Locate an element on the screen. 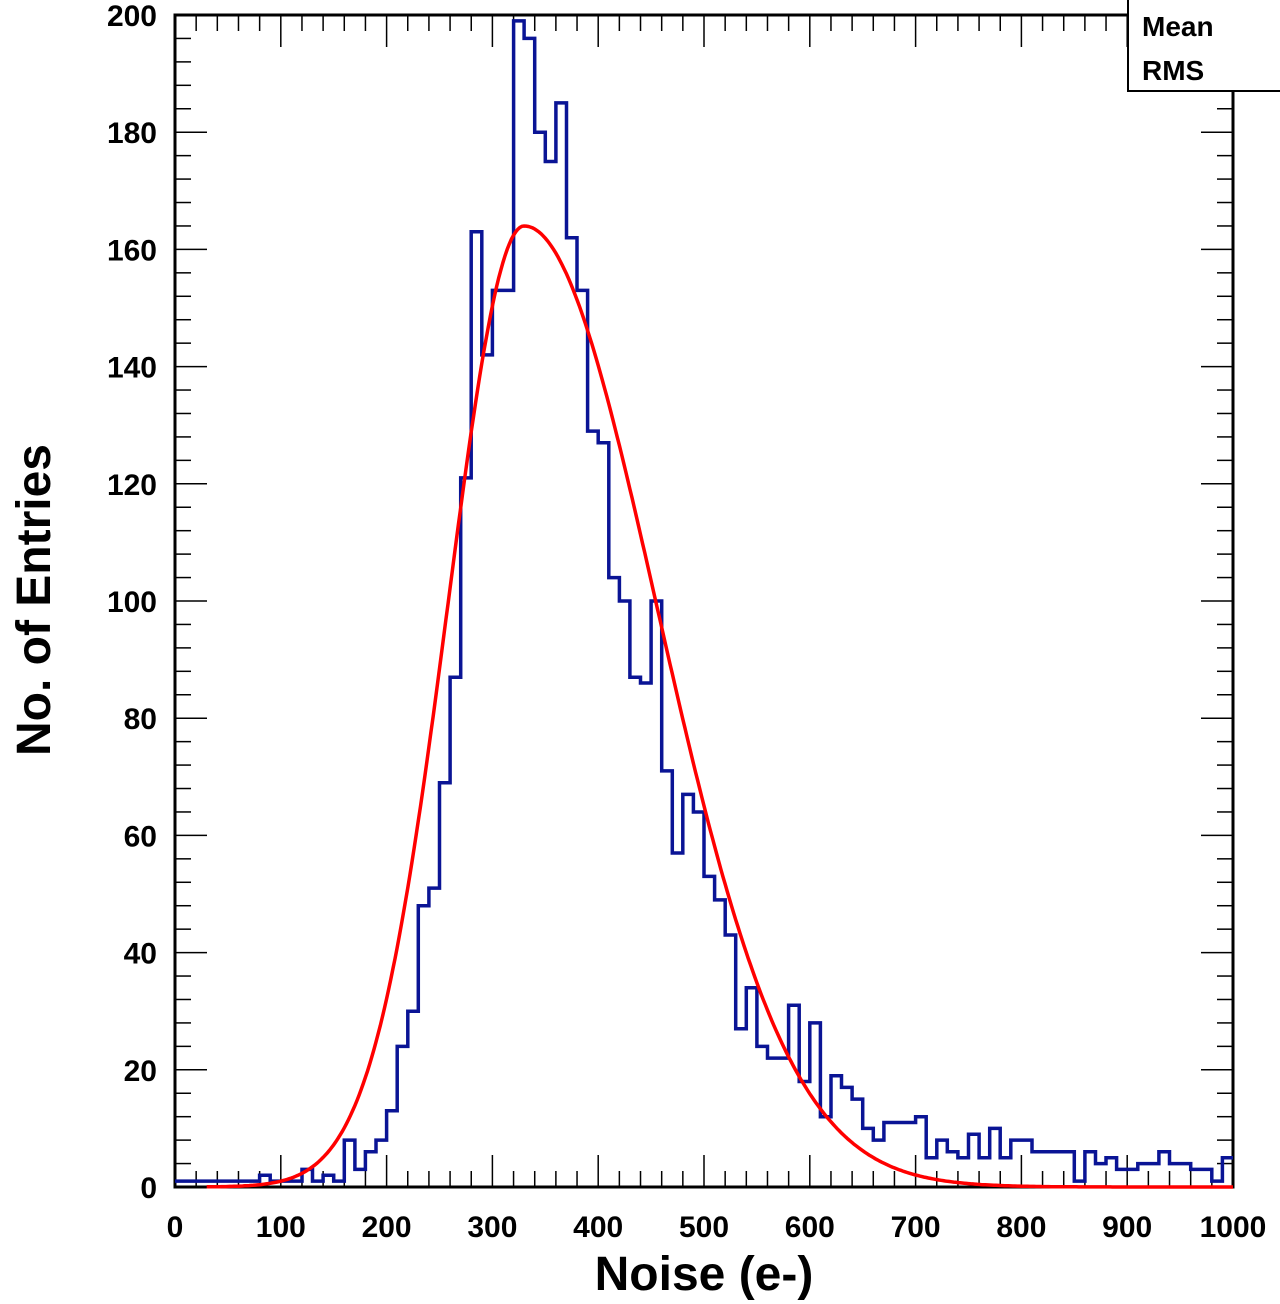 The image size is (1280, 1304). y-tick-label: 180 is located at coordinates (132, 133).